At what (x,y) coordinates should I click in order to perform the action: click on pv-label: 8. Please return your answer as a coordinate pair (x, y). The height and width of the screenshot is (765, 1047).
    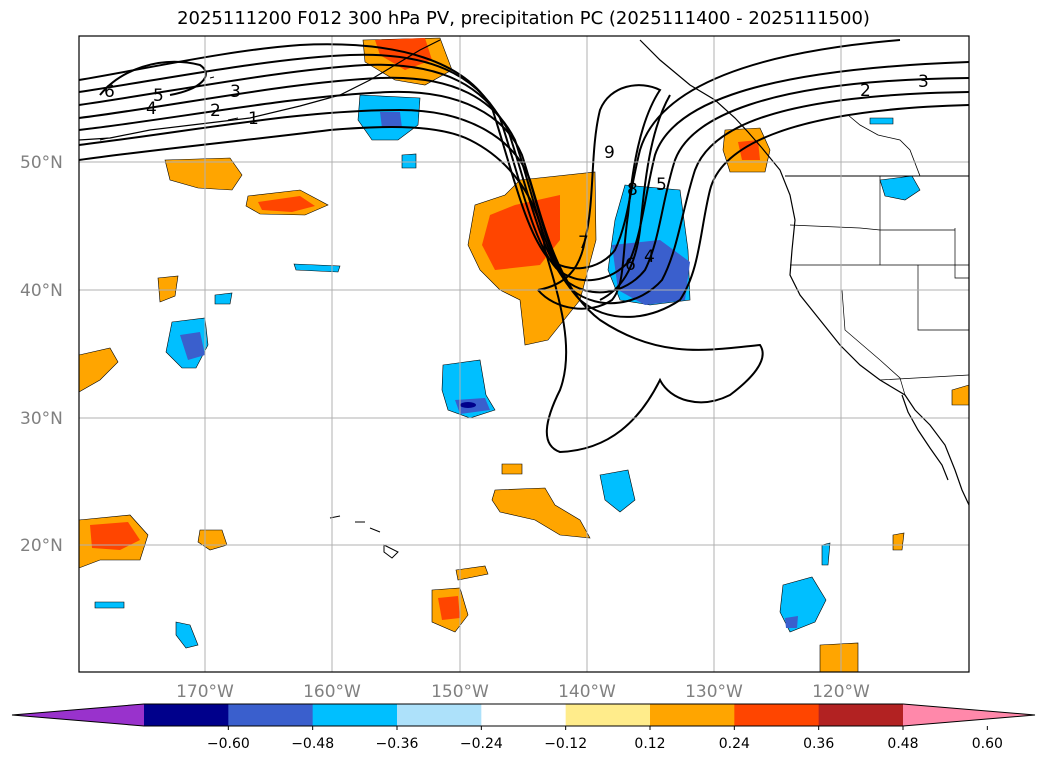
    Looking at the image, I should click on (632, 190).